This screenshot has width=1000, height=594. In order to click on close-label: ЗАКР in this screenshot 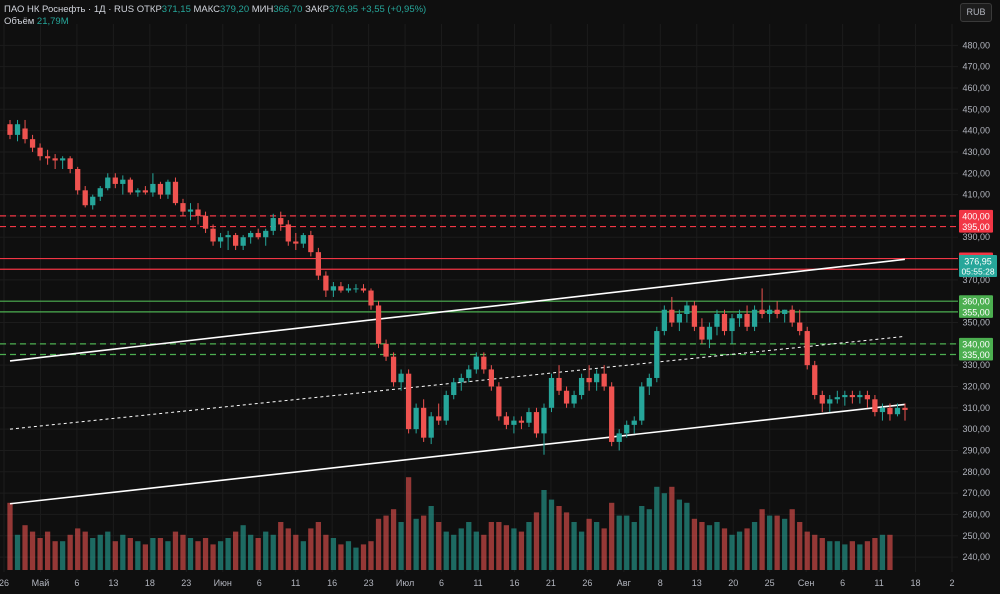, I will do `click(317, 9)`.